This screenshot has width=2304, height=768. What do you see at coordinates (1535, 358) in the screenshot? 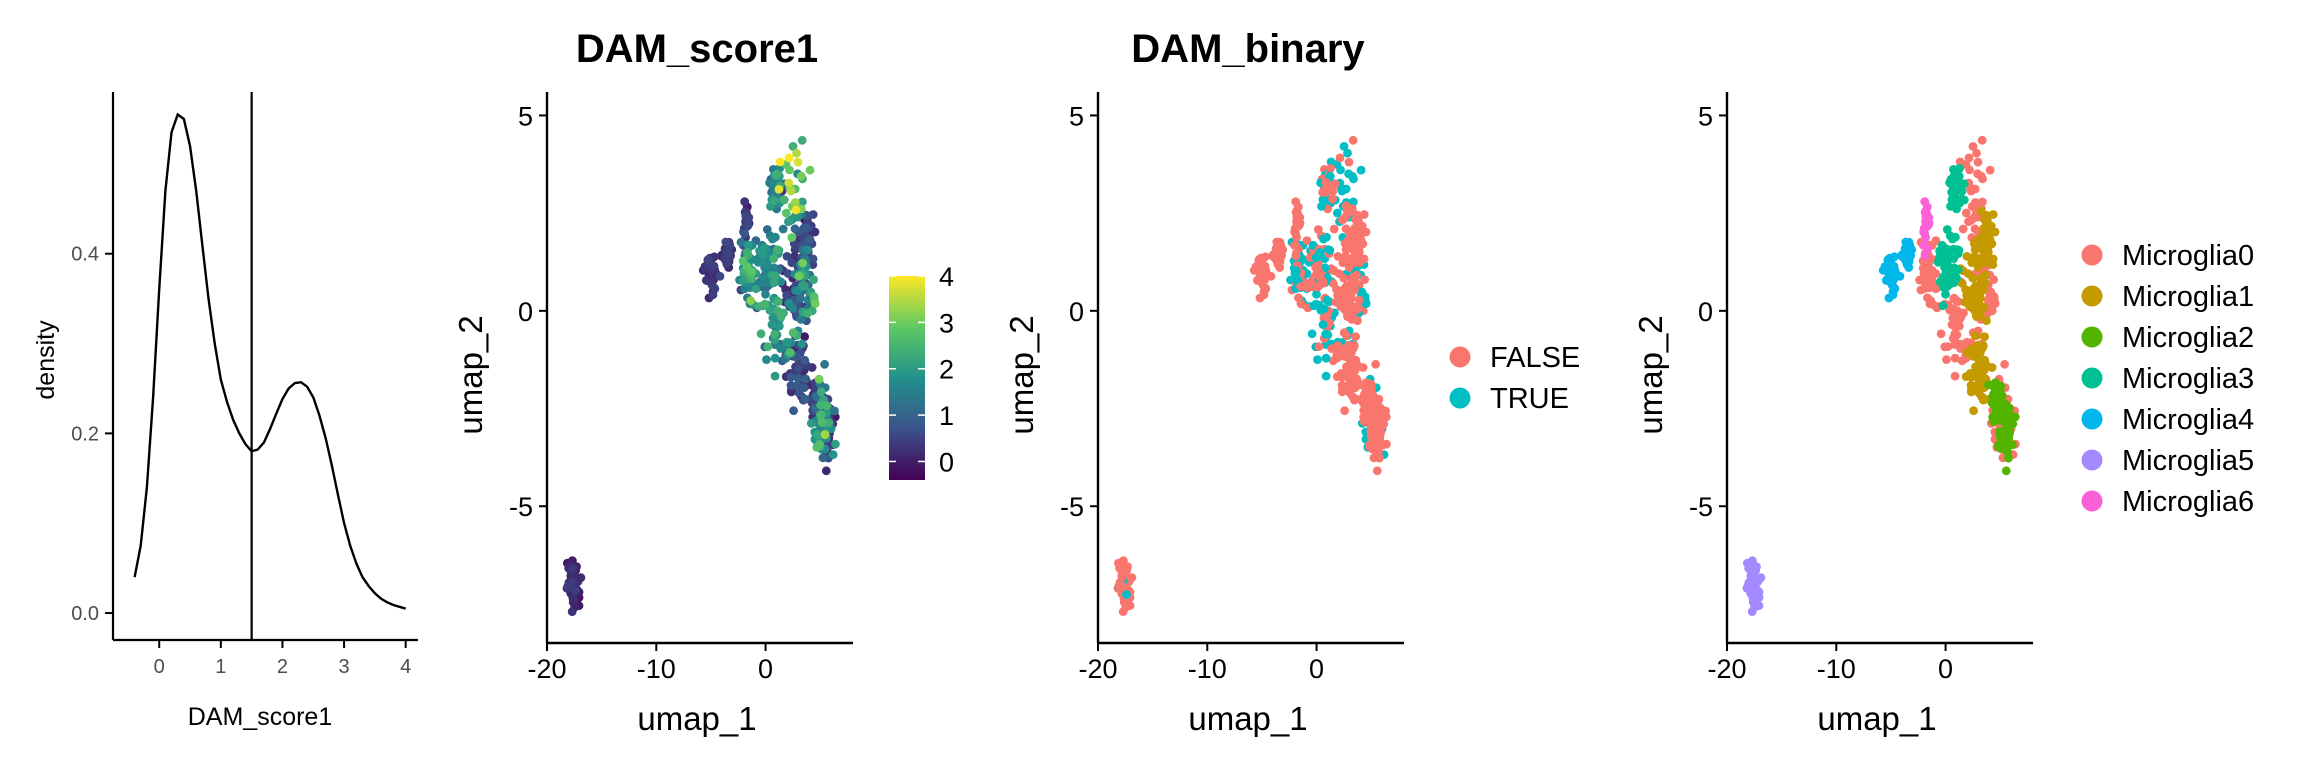
I see `legend-label: FALSE` at bounding box center [1535, 358].